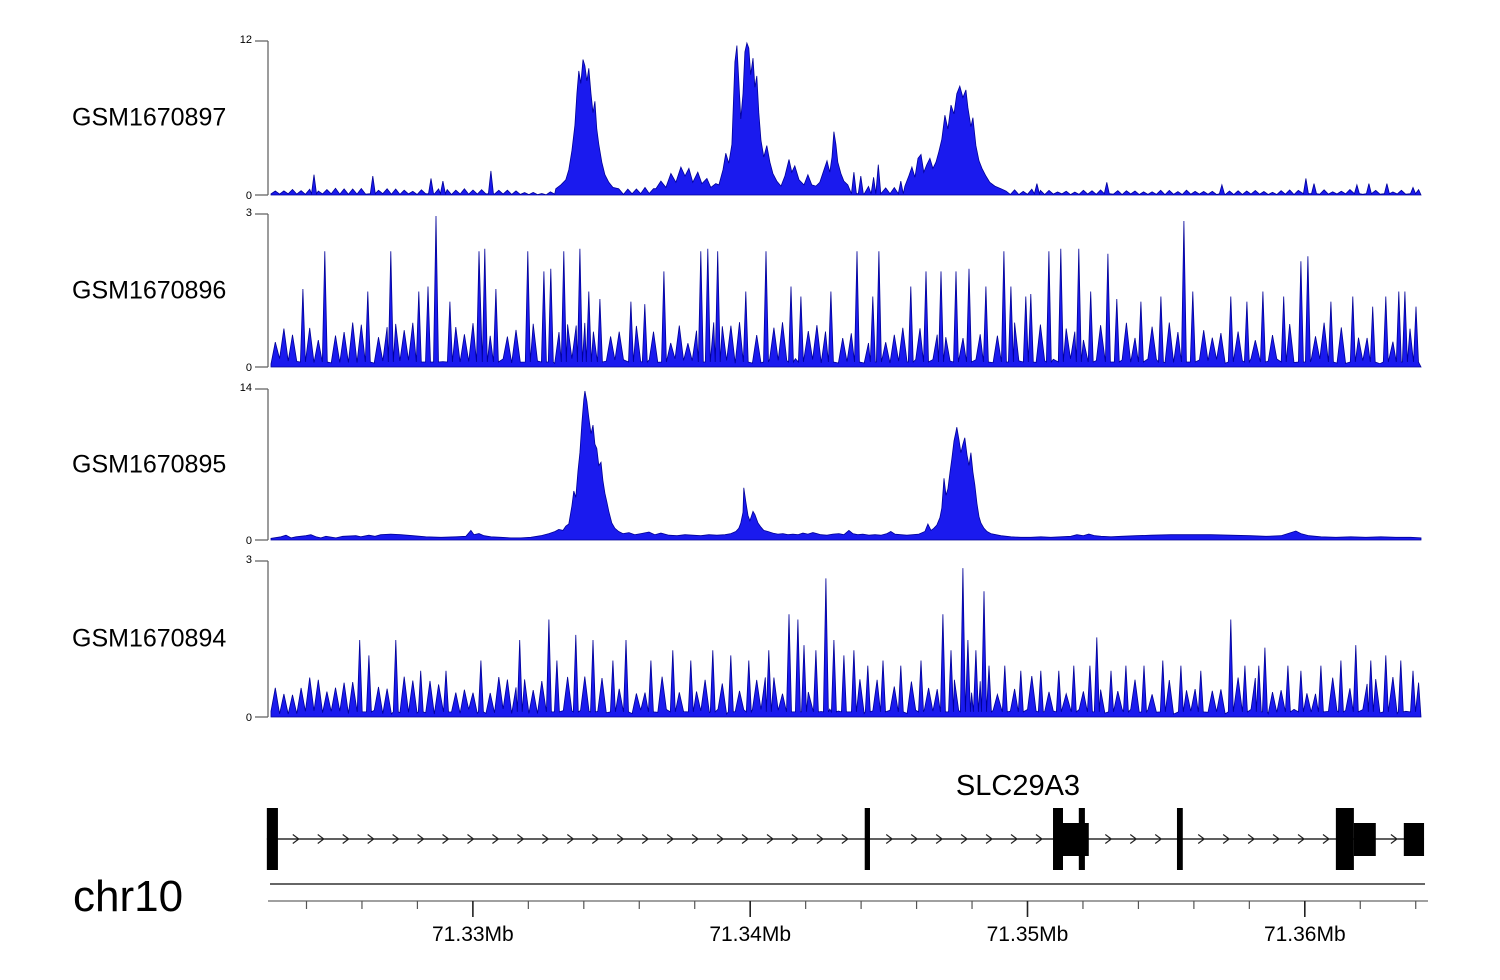 This screenshot has width=1500, height=980. I want to click on axis-tick-label: 71.34Mb, so click(750, 934).